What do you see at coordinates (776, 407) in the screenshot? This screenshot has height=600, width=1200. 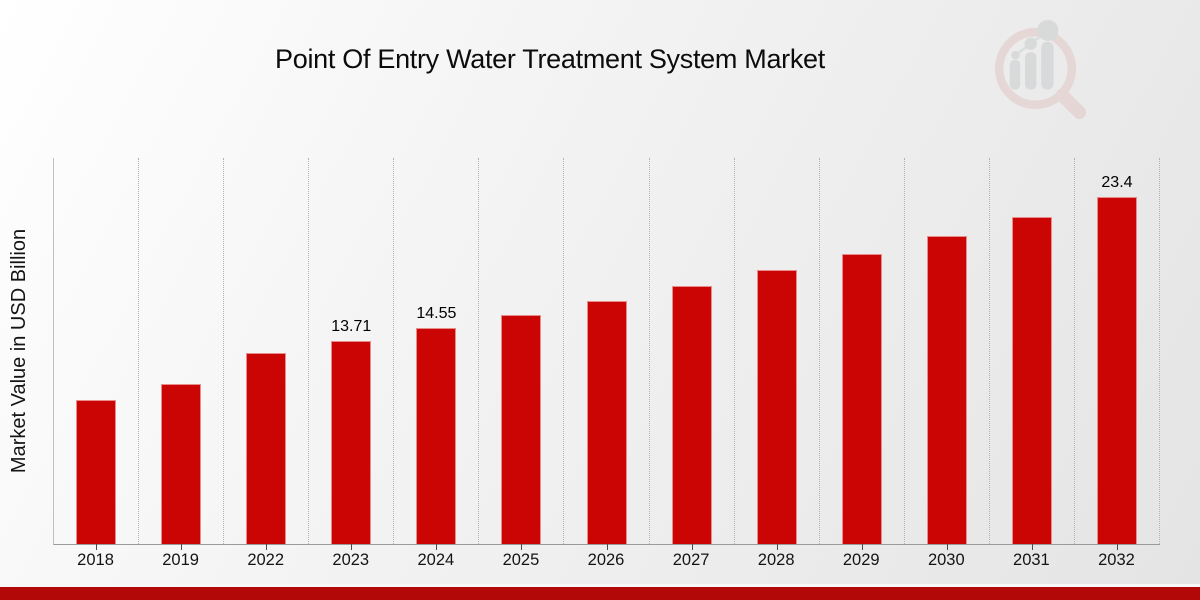 I see `bar-2028` at bounding box center [776, 407].